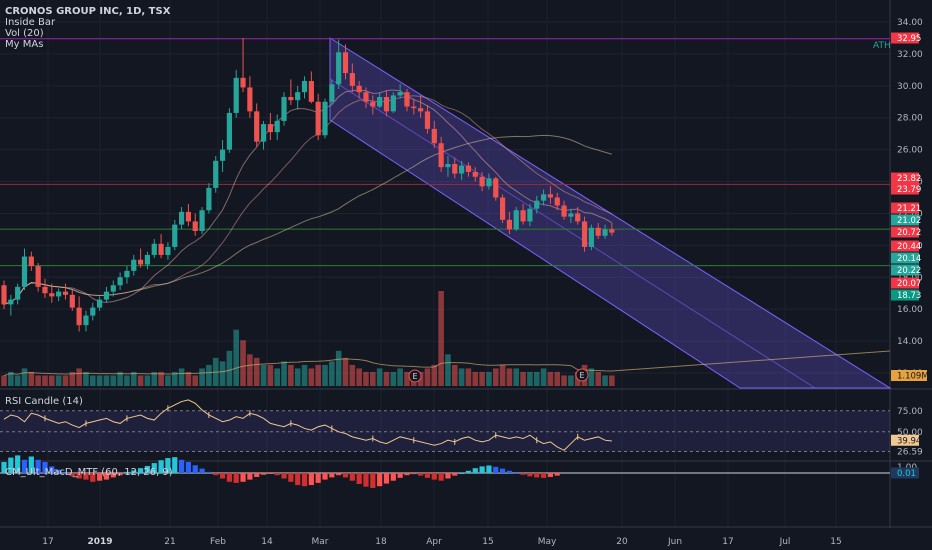 Image resolution: width=932 pixels, height=550 pixels. I want to click on indicator-inside-bar: Inside Bar, so click(30, 22).